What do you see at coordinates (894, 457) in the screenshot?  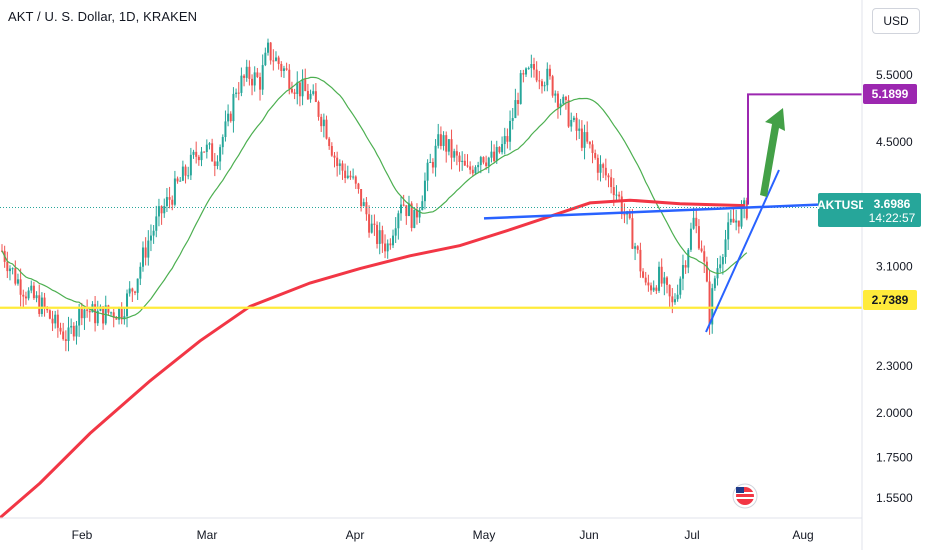 I see `y-tick-label: 1.7500` at bounding box center [894, 457].